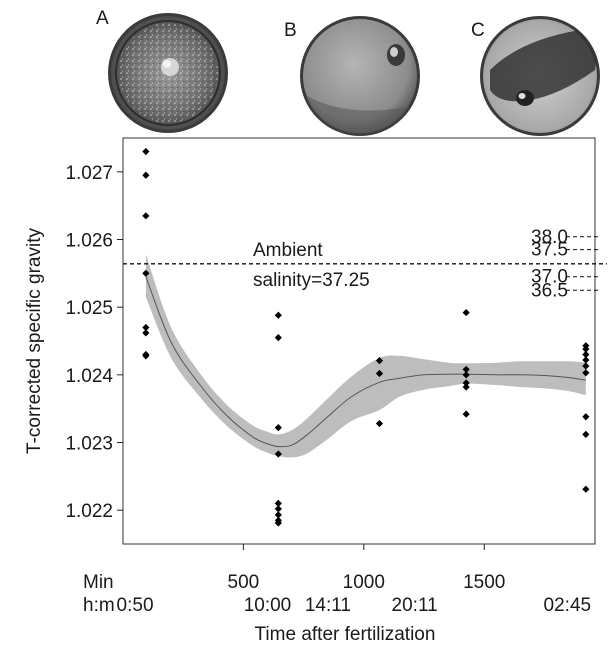 The image size is (609, 648). Describe the element at coordinates (244, 582) in the screenshot. I see `x-tick-label: 500` at that location.